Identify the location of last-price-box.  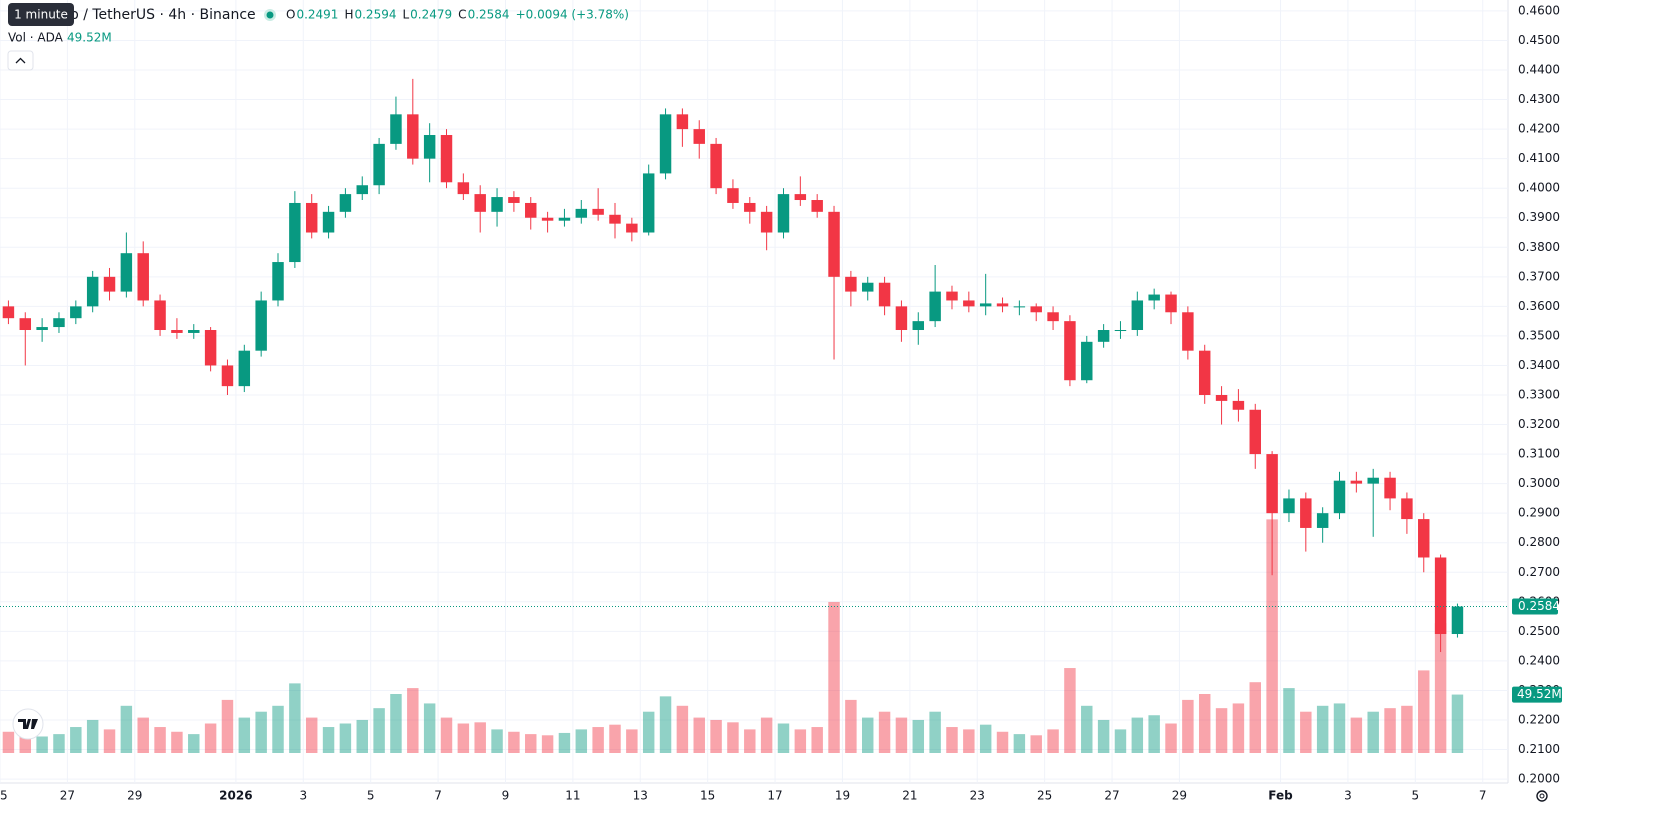
(1535, 606).